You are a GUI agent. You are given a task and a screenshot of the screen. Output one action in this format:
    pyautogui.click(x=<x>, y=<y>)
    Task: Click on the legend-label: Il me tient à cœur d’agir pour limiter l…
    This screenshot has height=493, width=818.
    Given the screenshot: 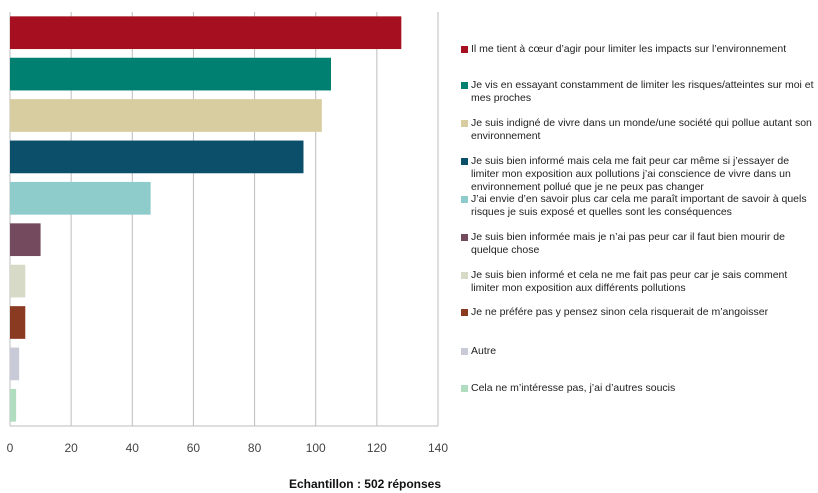 What is the action you would take?
    pyautogui.click(x=629, y=49)
    